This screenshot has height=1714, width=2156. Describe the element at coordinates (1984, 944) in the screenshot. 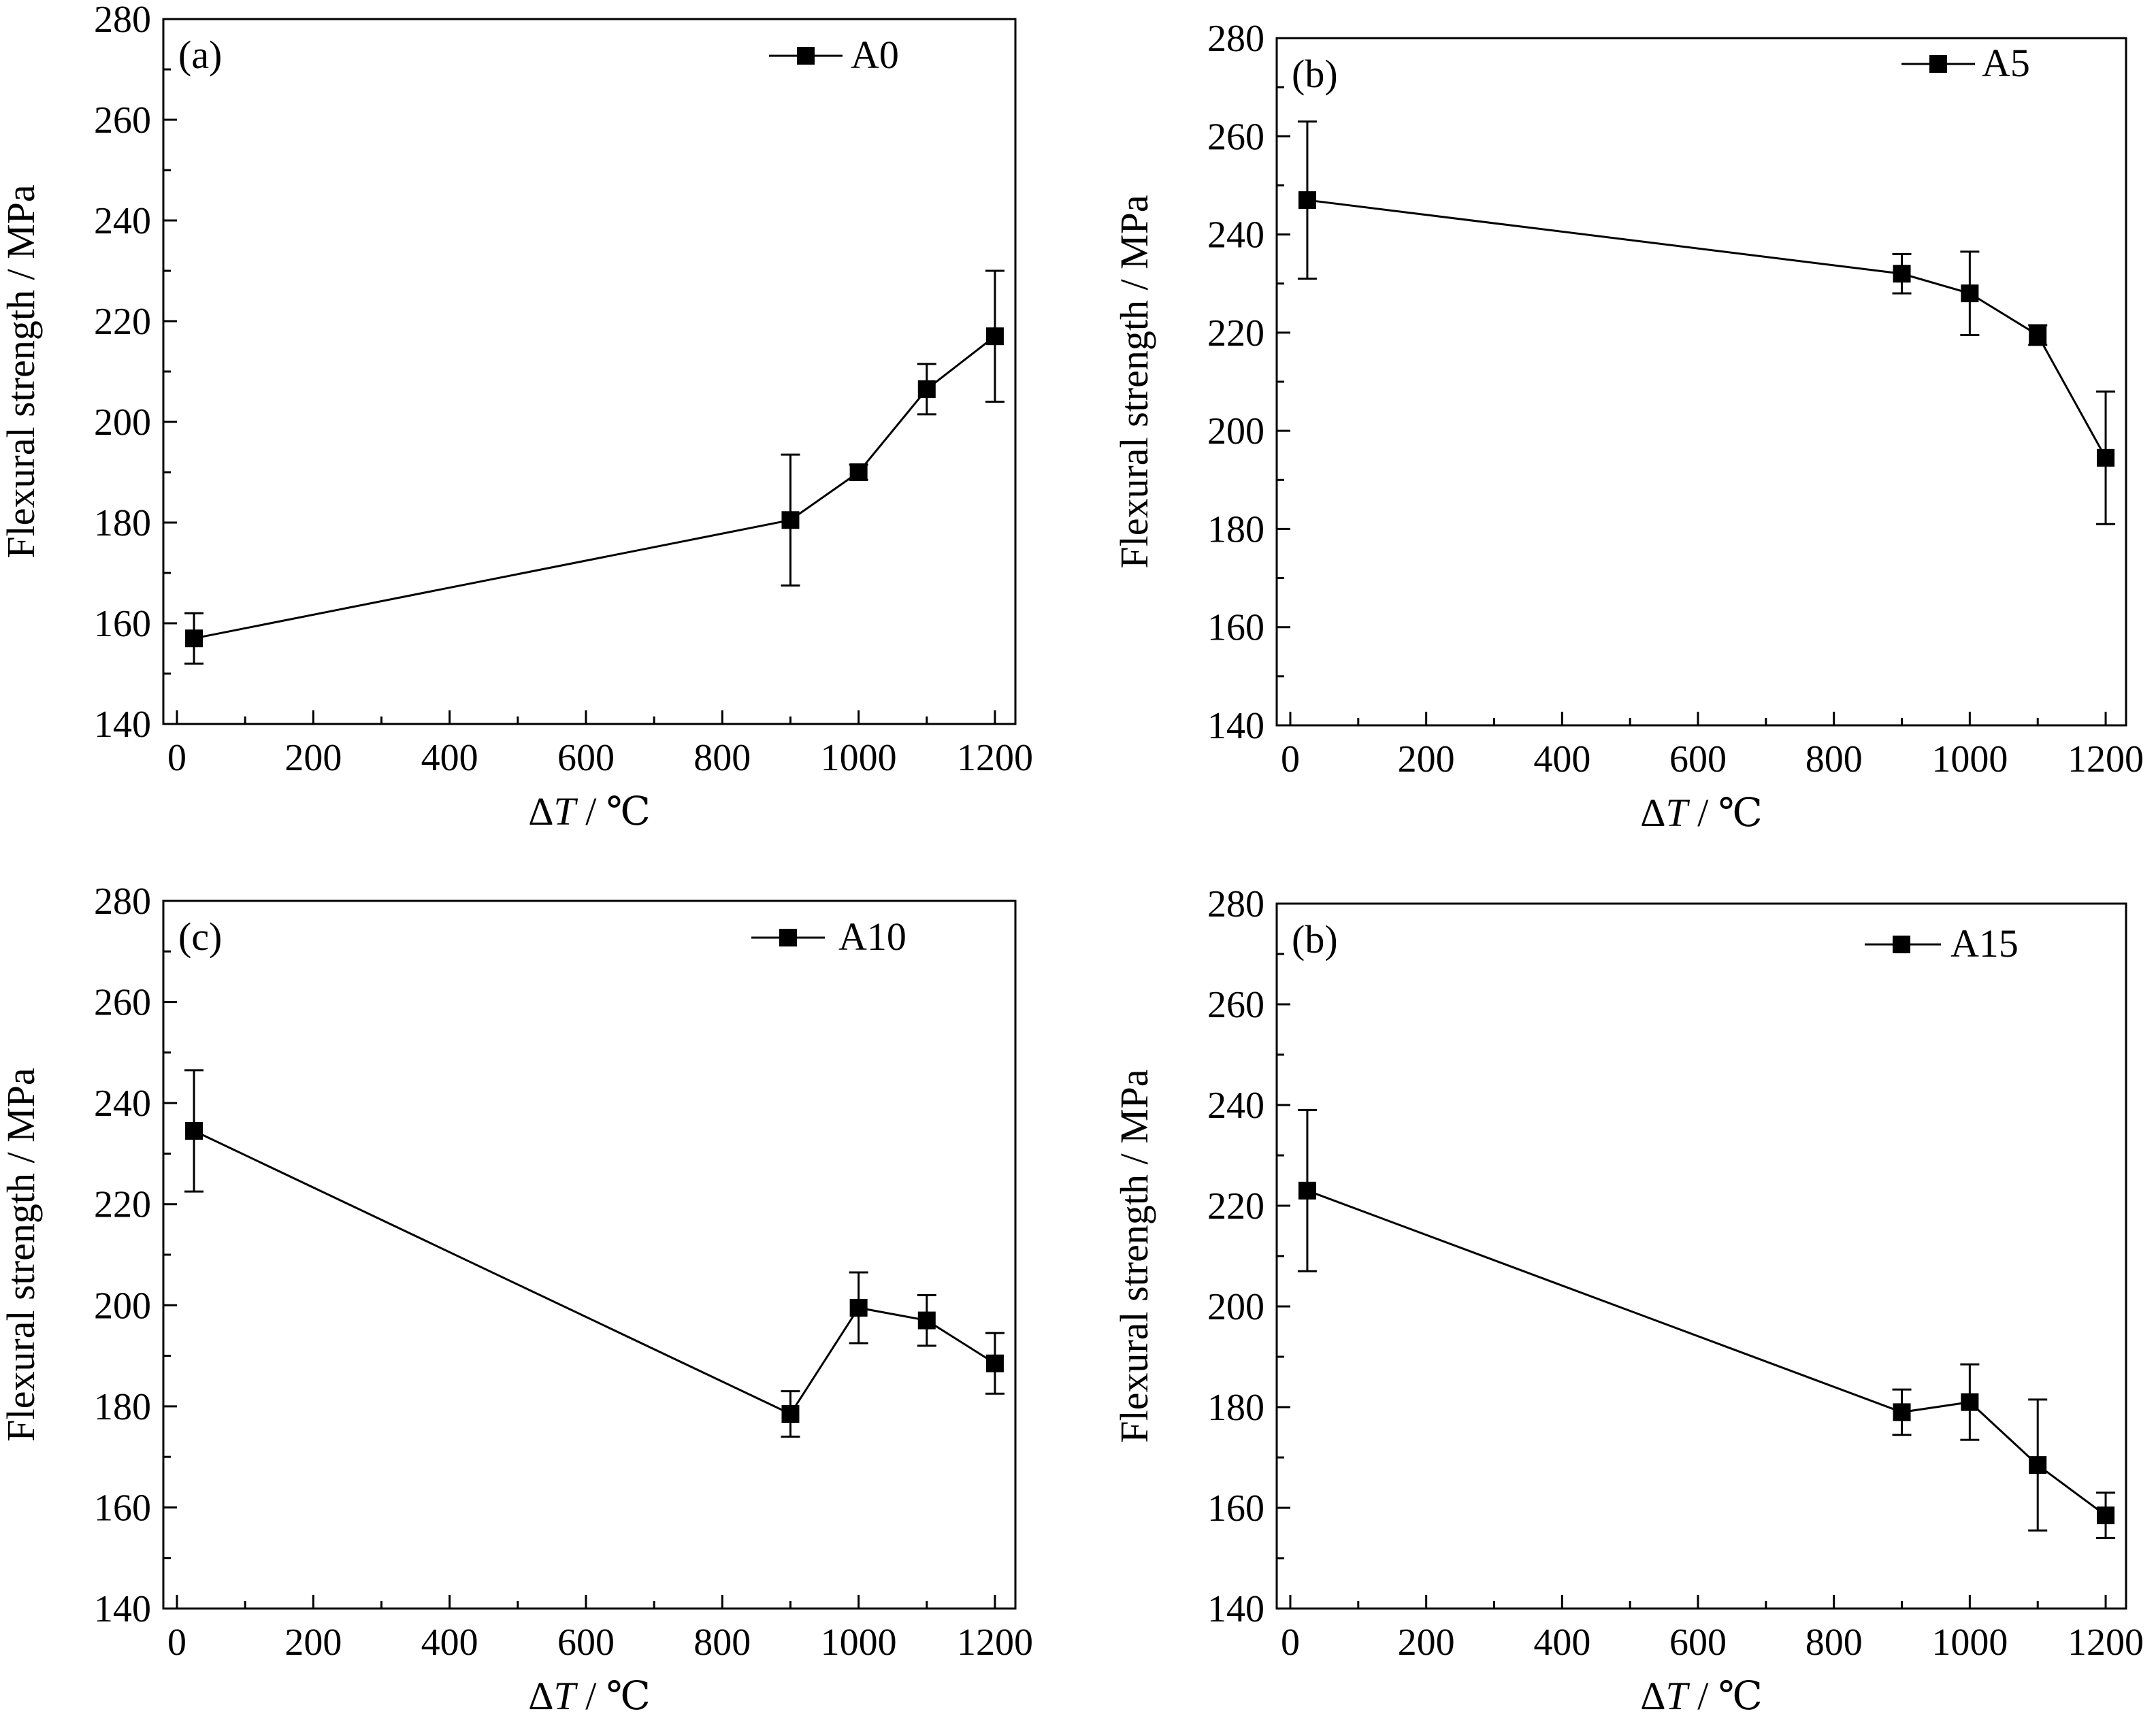

I see `legend-label: A15` at that location.